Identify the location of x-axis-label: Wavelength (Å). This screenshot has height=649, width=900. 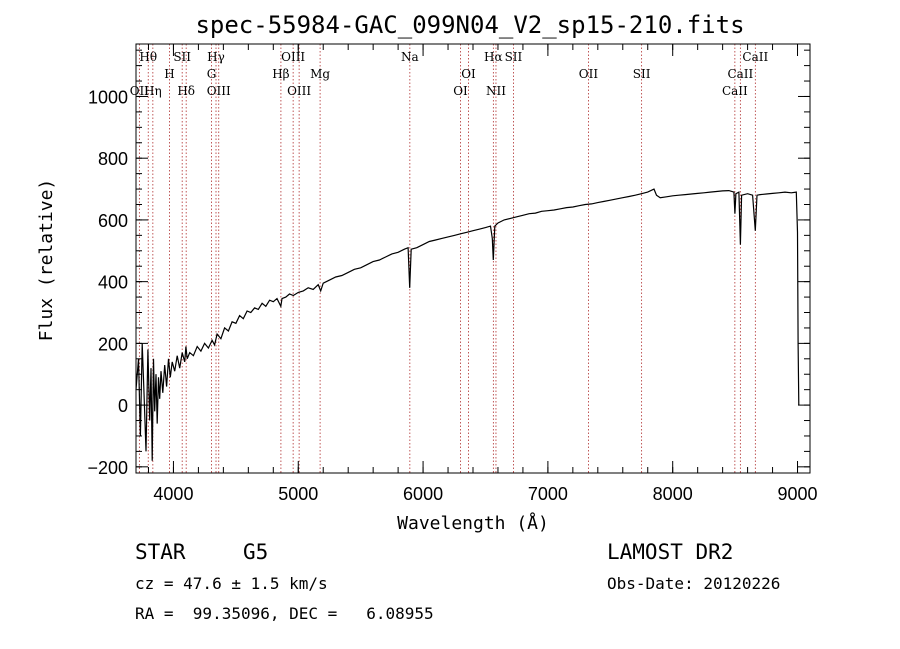
(473, 523).